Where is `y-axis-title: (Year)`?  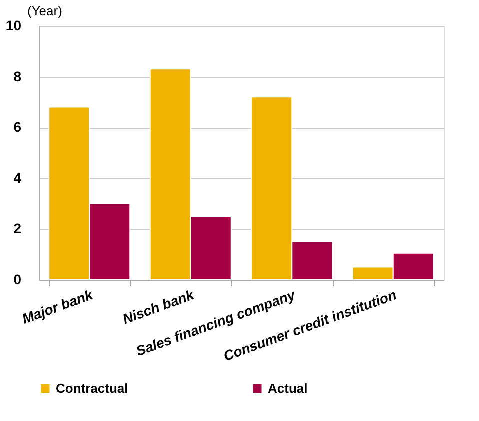 y-axis-title: (Year) is located at coordinates (45, 11).